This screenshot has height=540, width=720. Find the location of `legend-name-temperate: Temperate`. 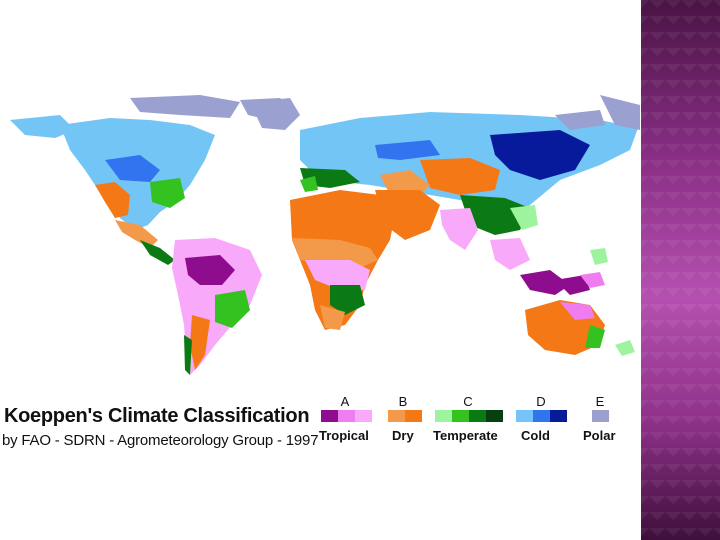

legend-name-temperate: Temperate is located at coordinates (465, 435).